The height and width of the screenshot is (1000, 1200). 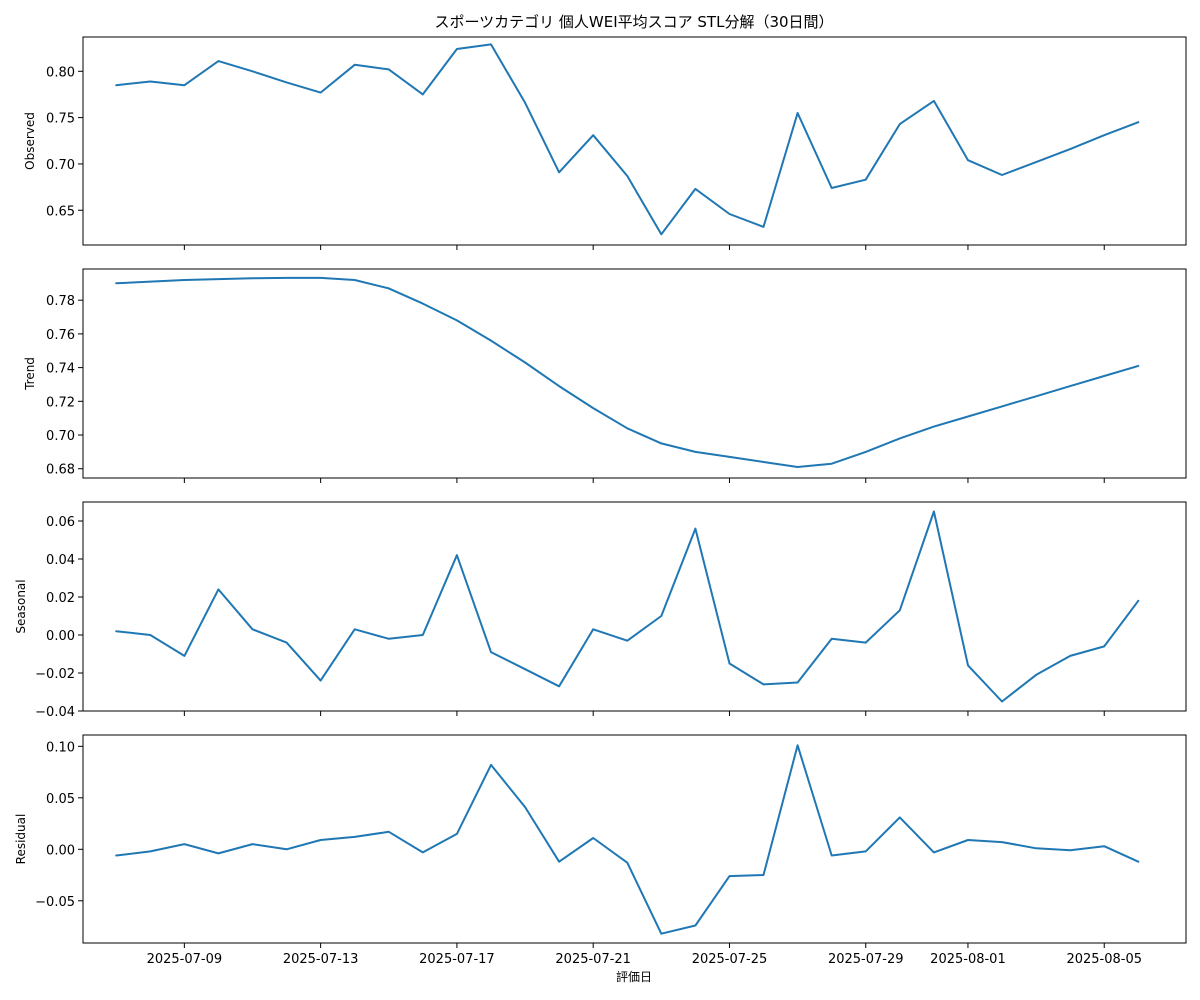 What do you see at coordinates (60, 598) in the screenshot?
I see `y-tick-label: 0.02` at bounding box center [60, 598].